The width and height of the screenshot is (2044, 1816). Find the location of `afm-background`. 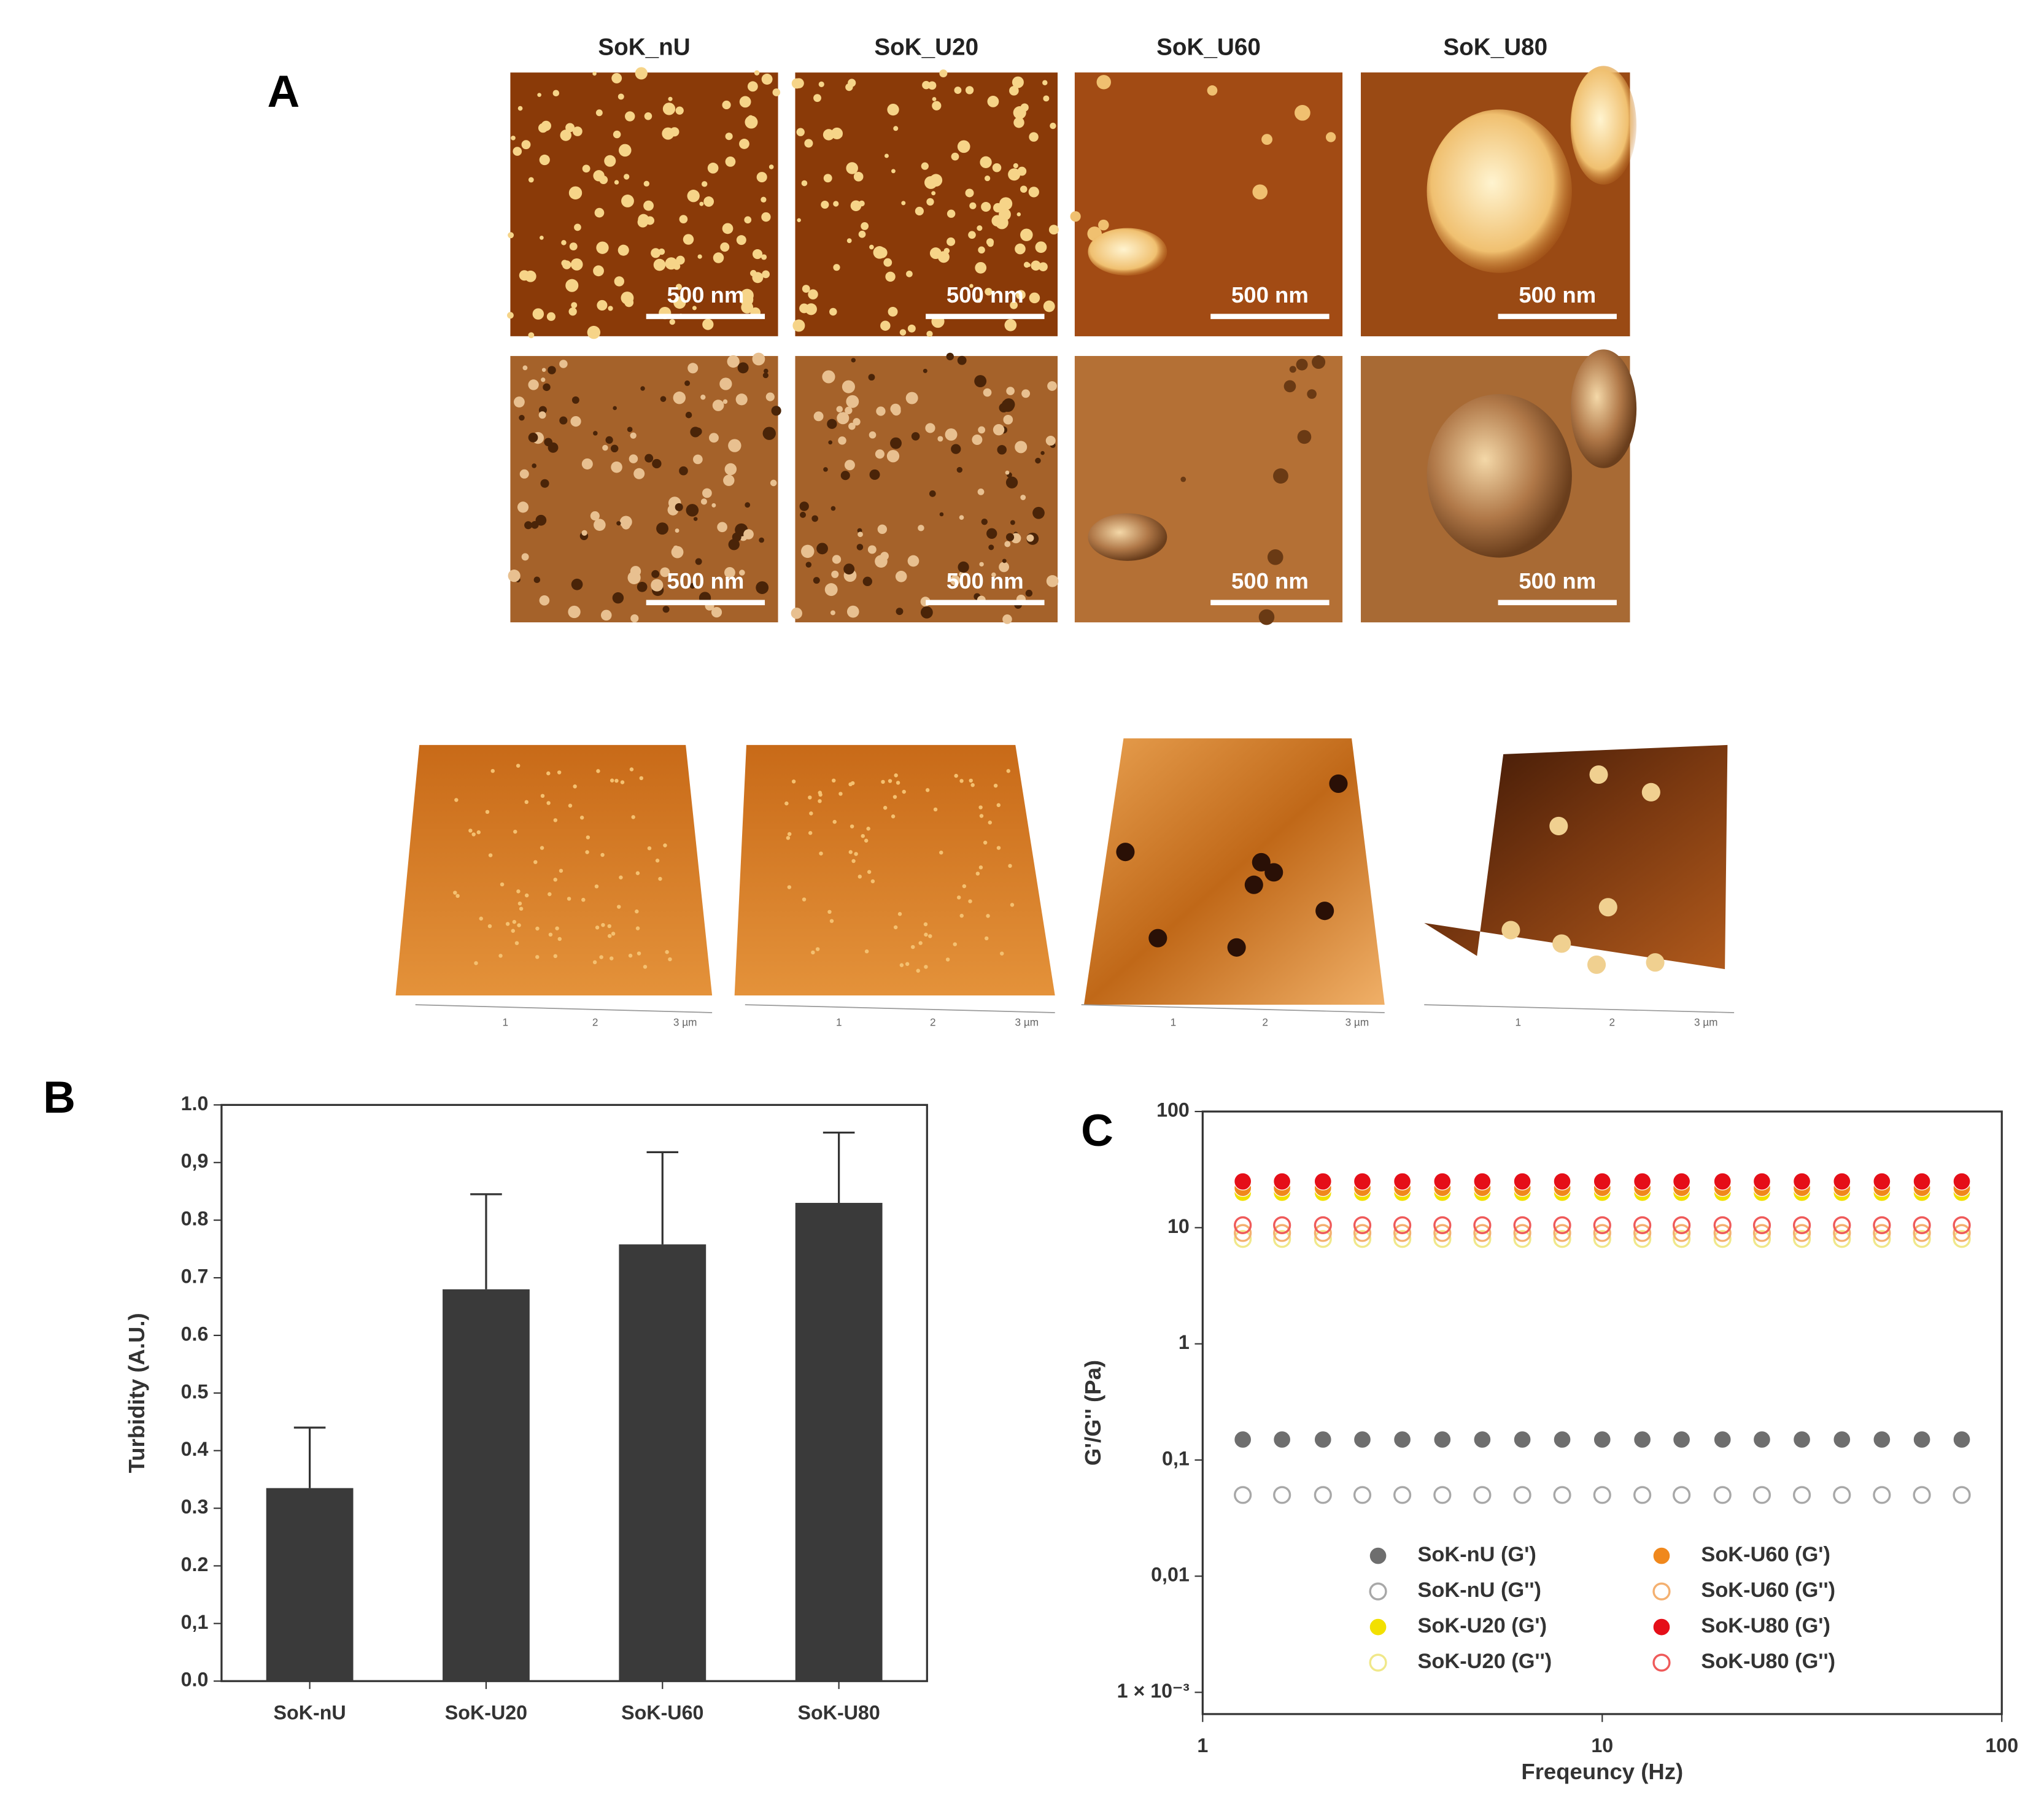

afm-background is located at coordinates (927, 204).